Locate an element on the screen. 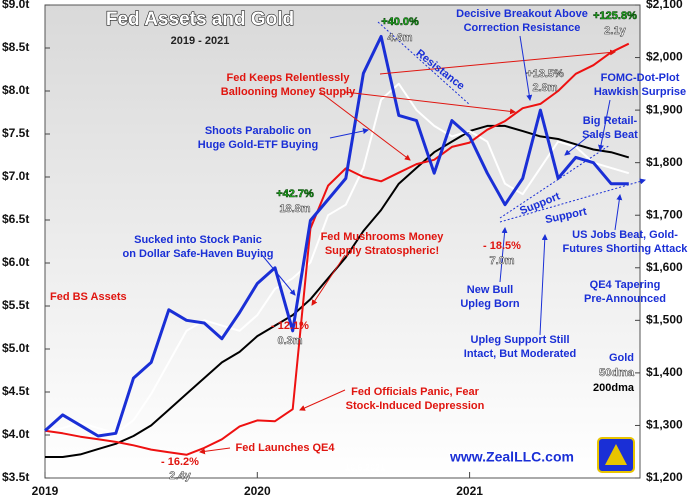  y-tick-label: $5.5t is located at coordinates (15, 305).